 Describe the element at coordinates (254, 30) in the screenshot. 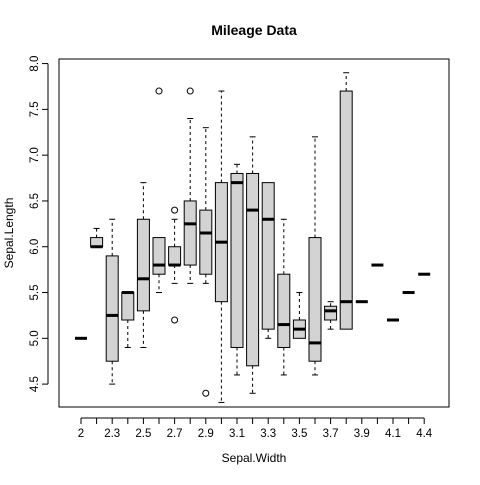

I see `chart-title: Mileage Data` at that location.